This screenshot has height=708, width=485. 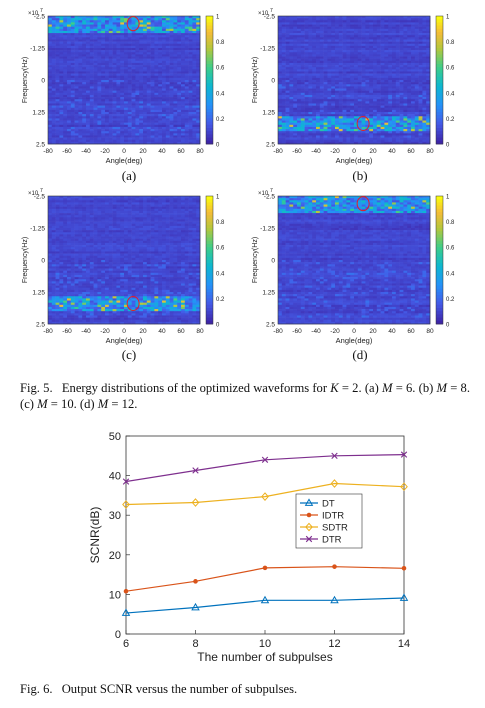 I want to click on colorbar-frame, so click(x=439, y=80).